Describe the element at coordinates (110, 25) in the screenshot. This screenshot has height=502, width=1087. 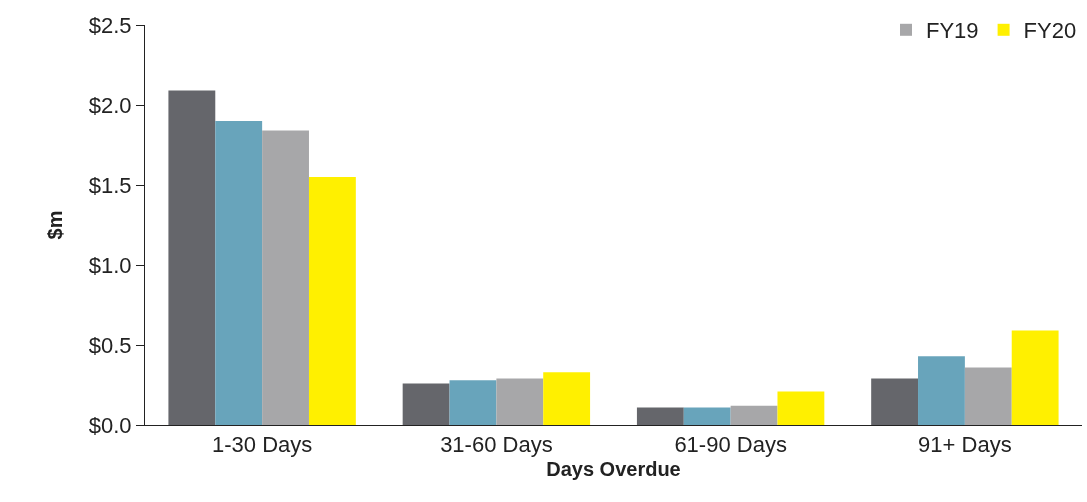
I see `y-tick-label: $2.5` at that location.